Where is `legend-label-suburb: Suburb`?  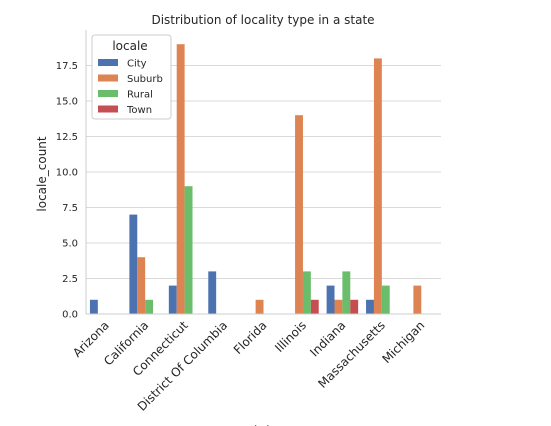 legend-label-suburb: Suburb is located at coordinates (145, 79).